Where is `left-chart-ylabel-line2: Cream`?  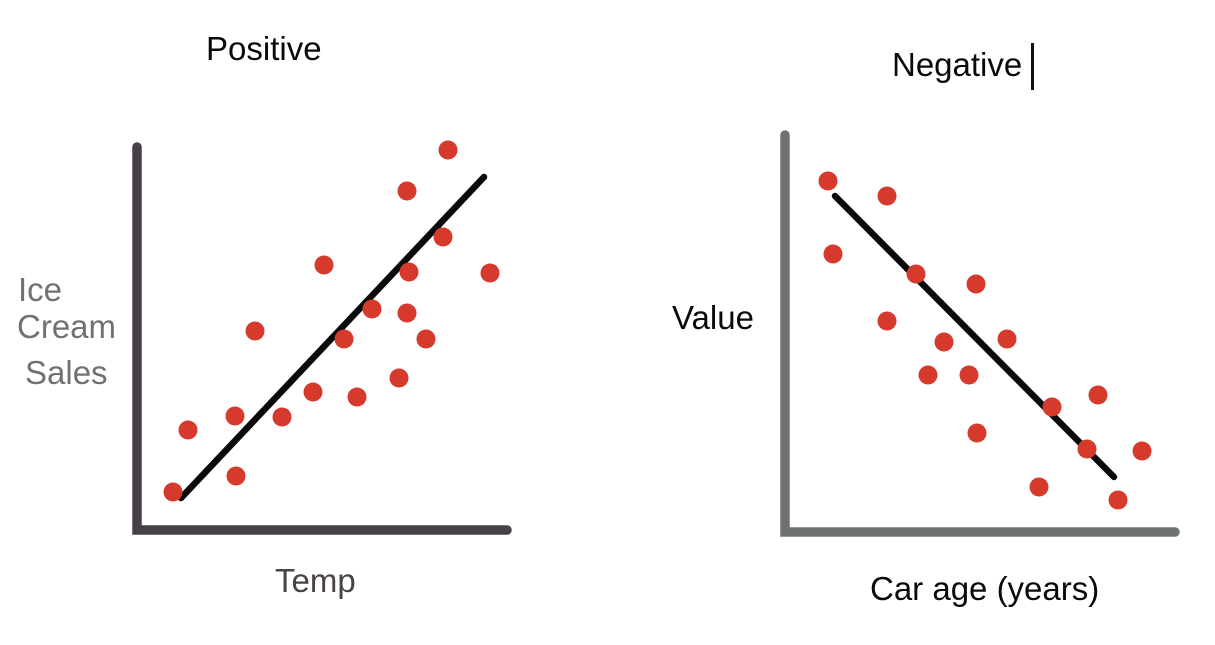
left-chart-ylabel-line2: Cream is located at coordinates (67, 326).